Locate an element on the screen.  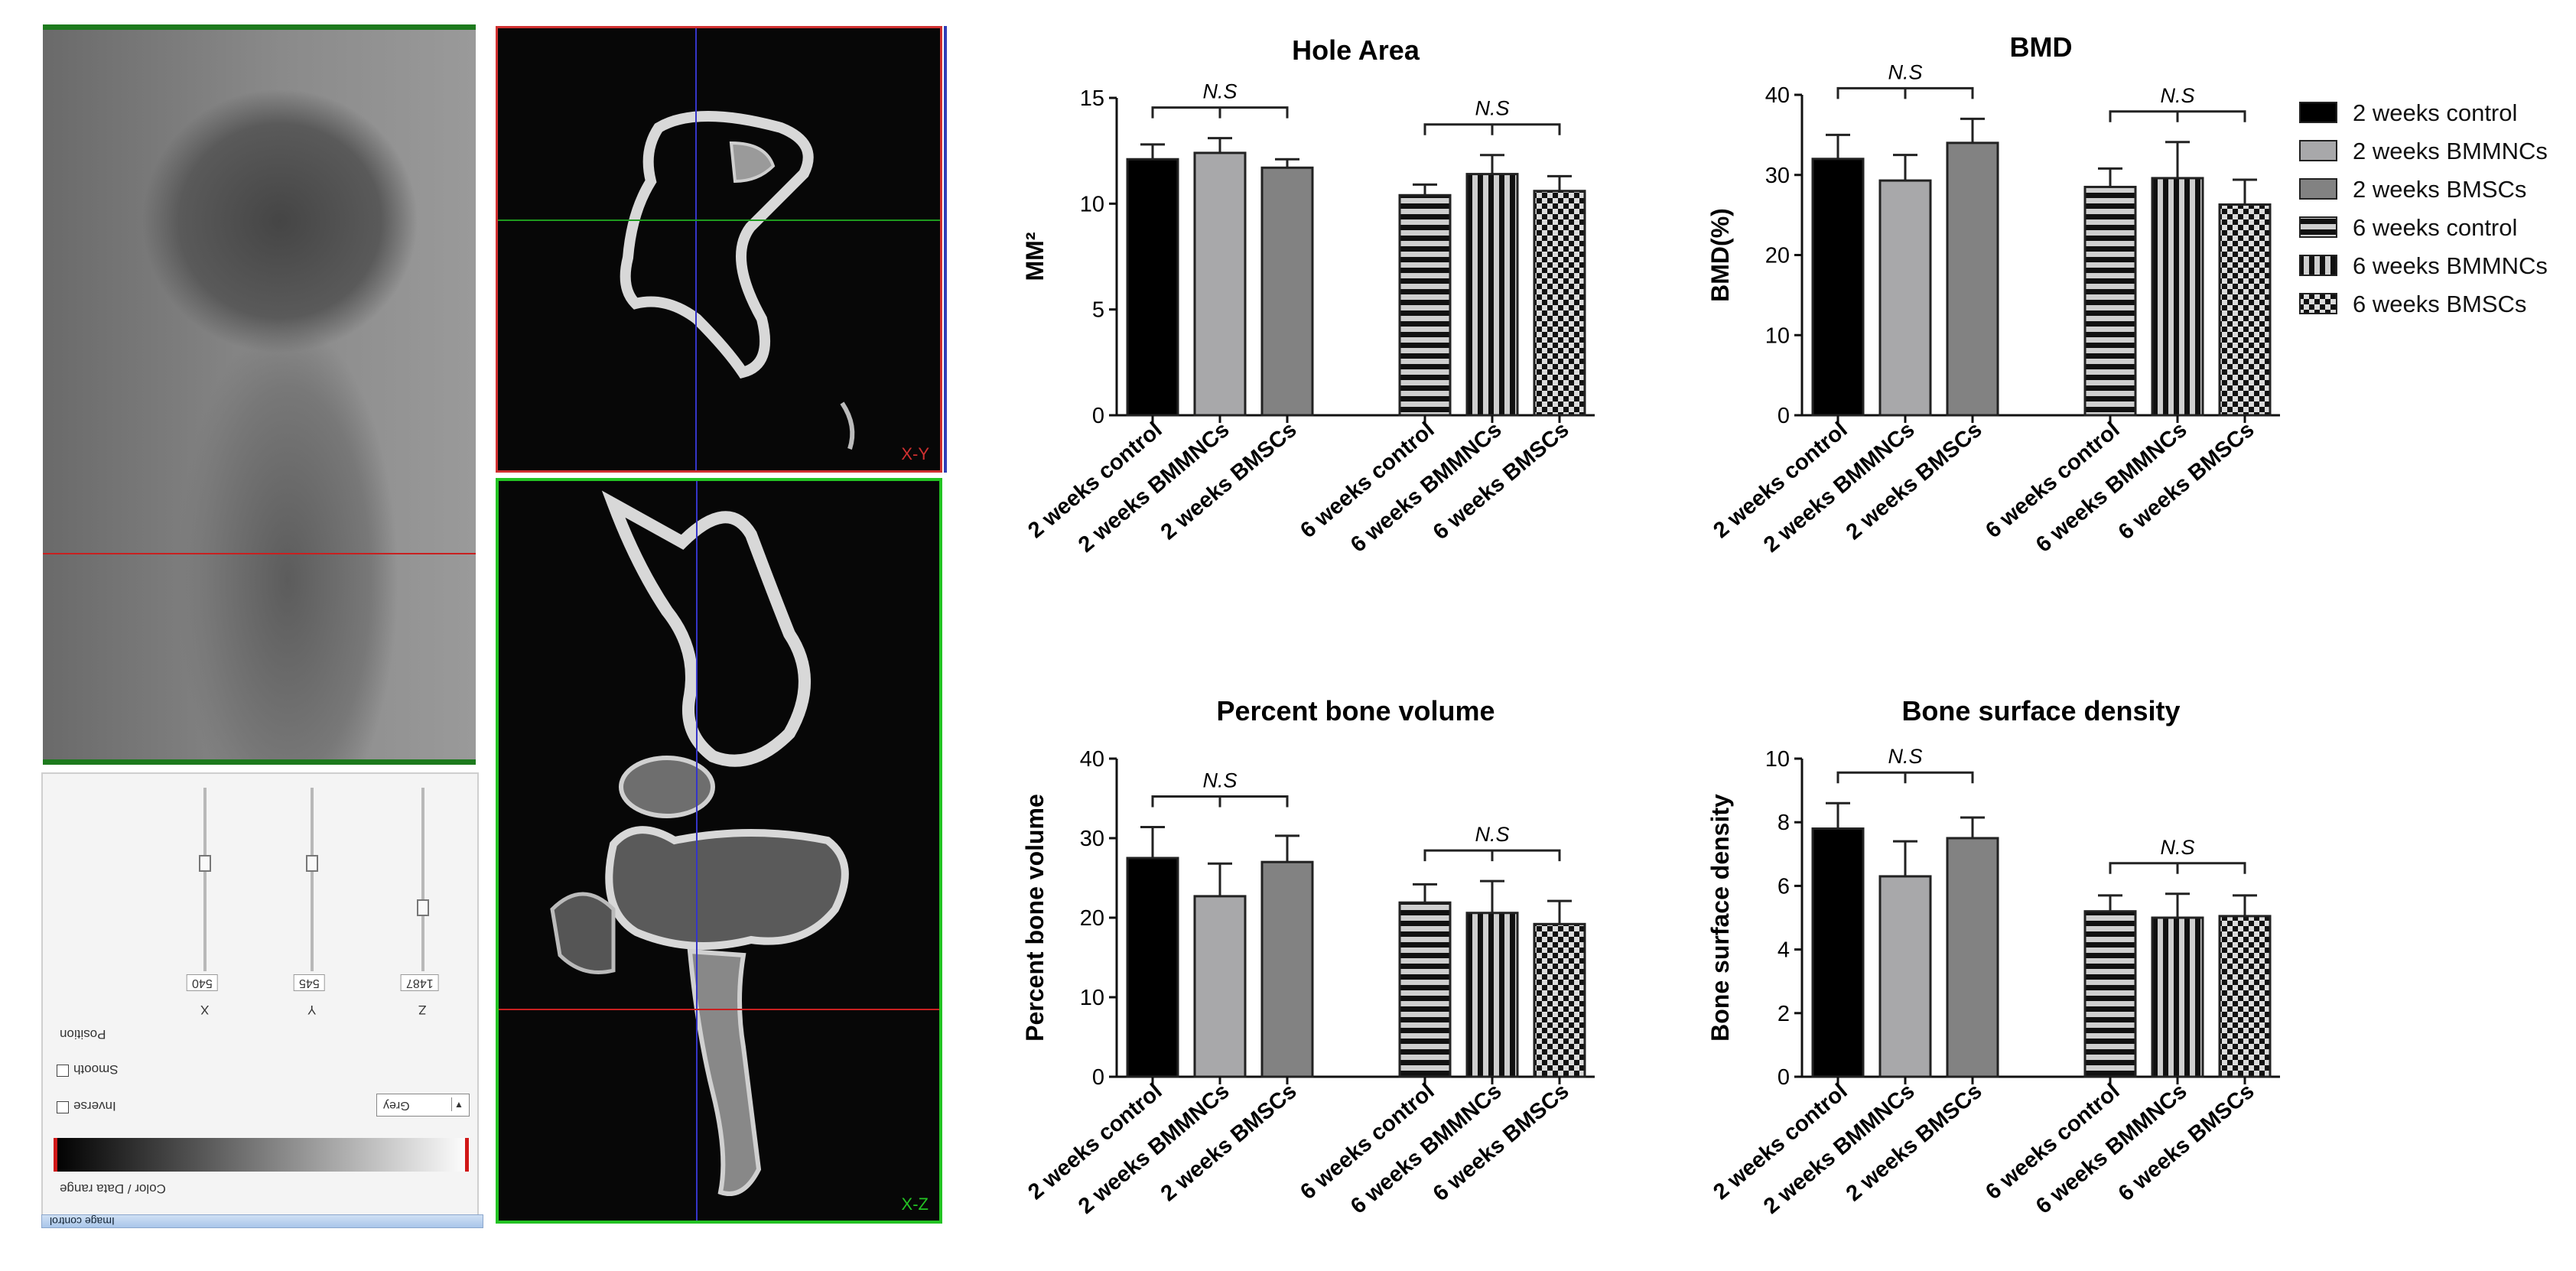
legend-item-label: 2 weeks BMMNCs is located at coordinates (2450, 151).